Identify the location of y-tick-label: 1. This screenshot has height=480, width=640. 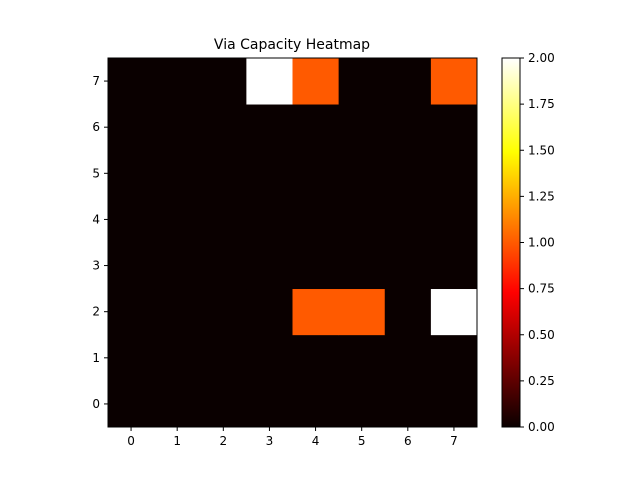
(96, 358).